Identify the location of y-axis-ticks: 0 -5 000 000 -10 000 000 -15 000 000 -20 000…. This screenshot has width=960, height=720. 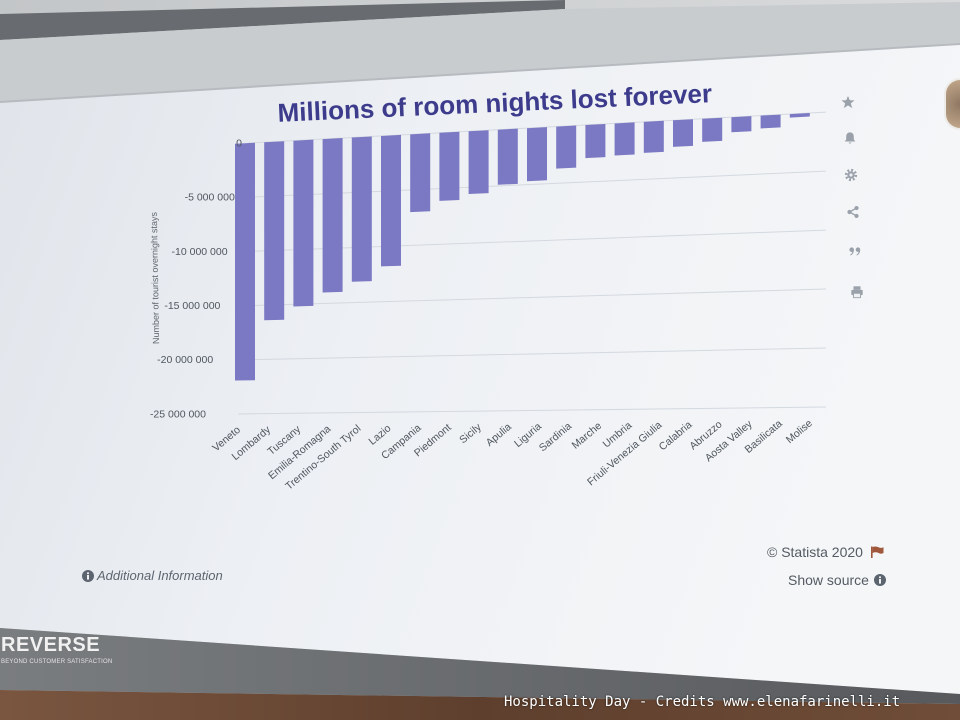
(196, 279).